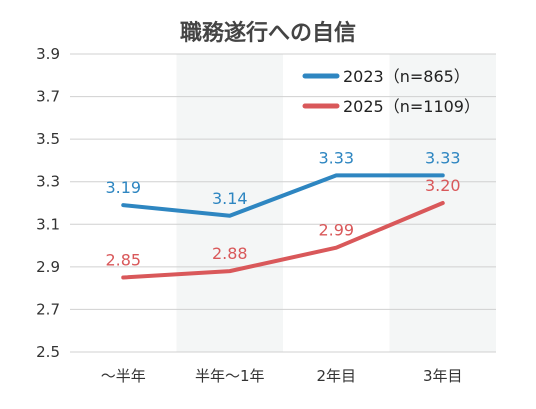 The image size is (536, 409). Describe the element at coordinates (48, 203) in the screenshot. I see `y-axis-ticks: 2.5 2.7 2.9 3.1 3.3 3.5 3.7 3.9` at that location.